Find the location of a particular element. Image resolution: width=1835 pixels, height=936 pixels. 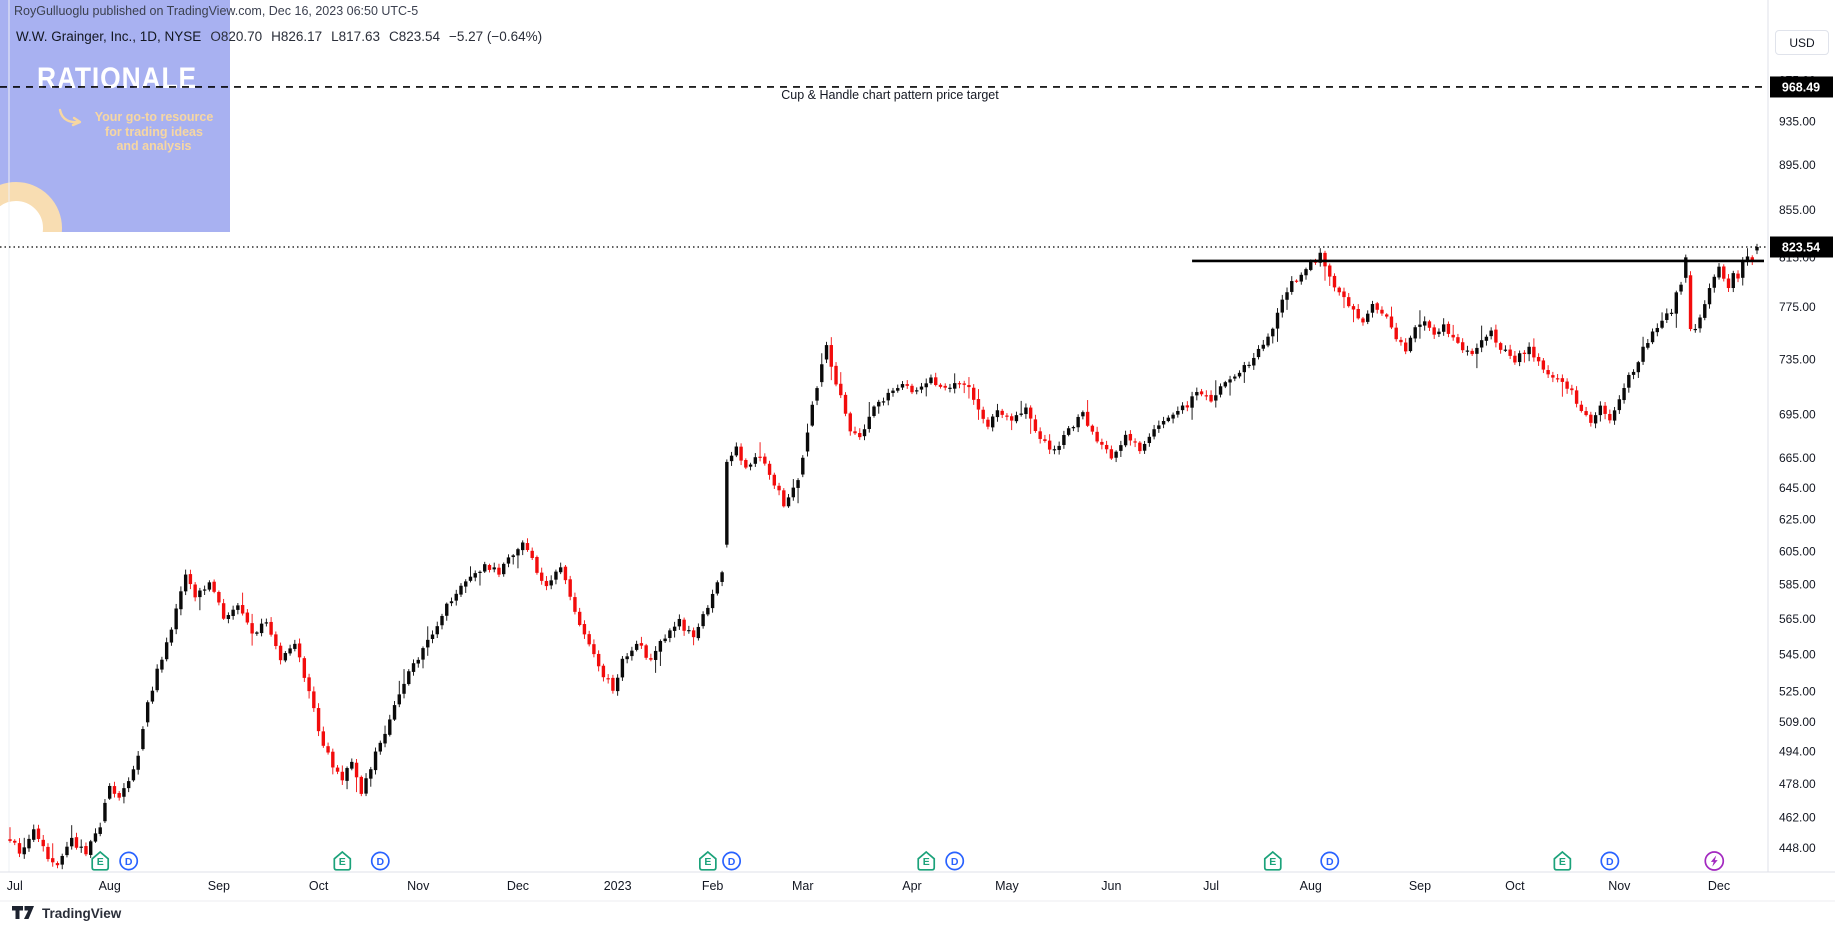

price-tick-label: 605.00 is located at coordinates (1797, 551).